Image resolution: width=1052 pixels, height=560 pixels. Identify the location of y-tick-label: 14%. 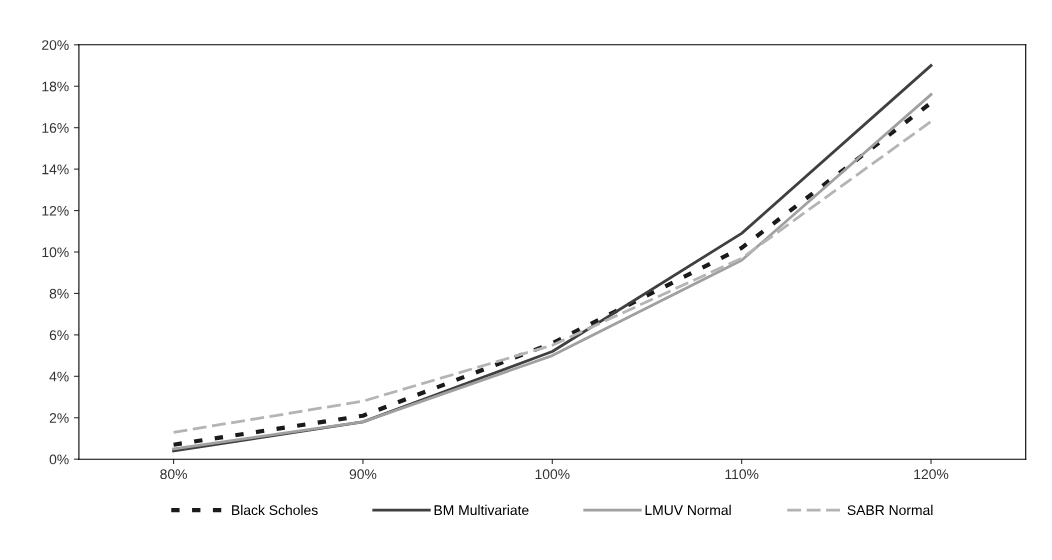
(55, 169).